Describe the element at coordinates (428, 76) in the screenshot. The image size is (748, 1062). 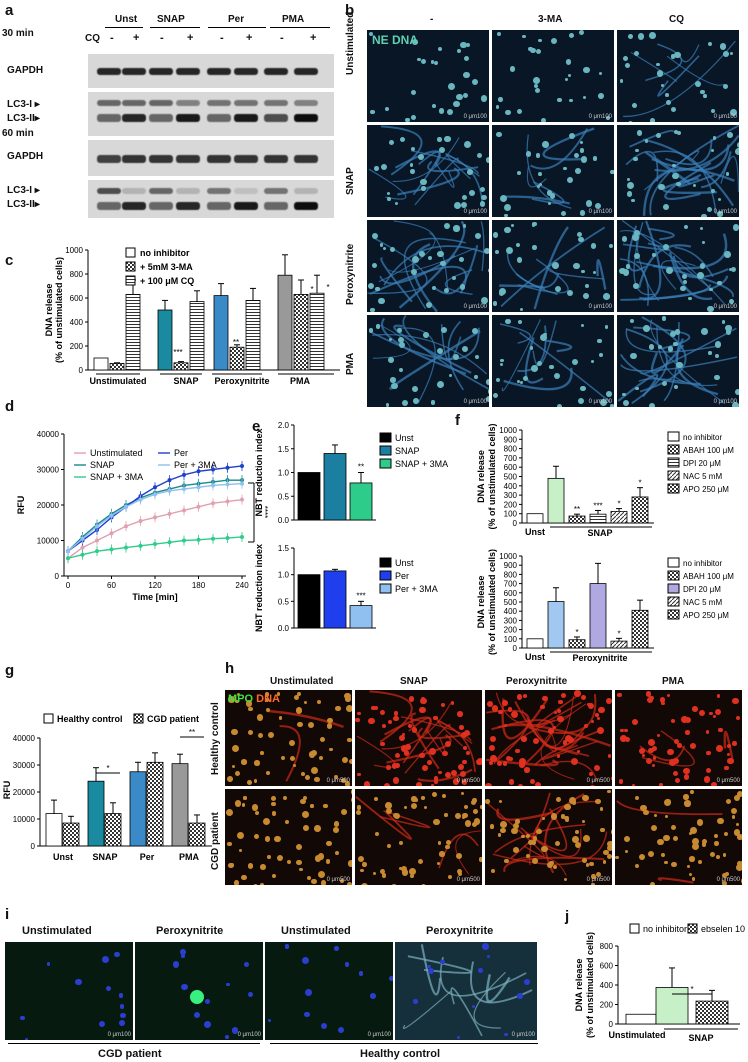
I see `b-micrograph: 0 μm 100` at that location.